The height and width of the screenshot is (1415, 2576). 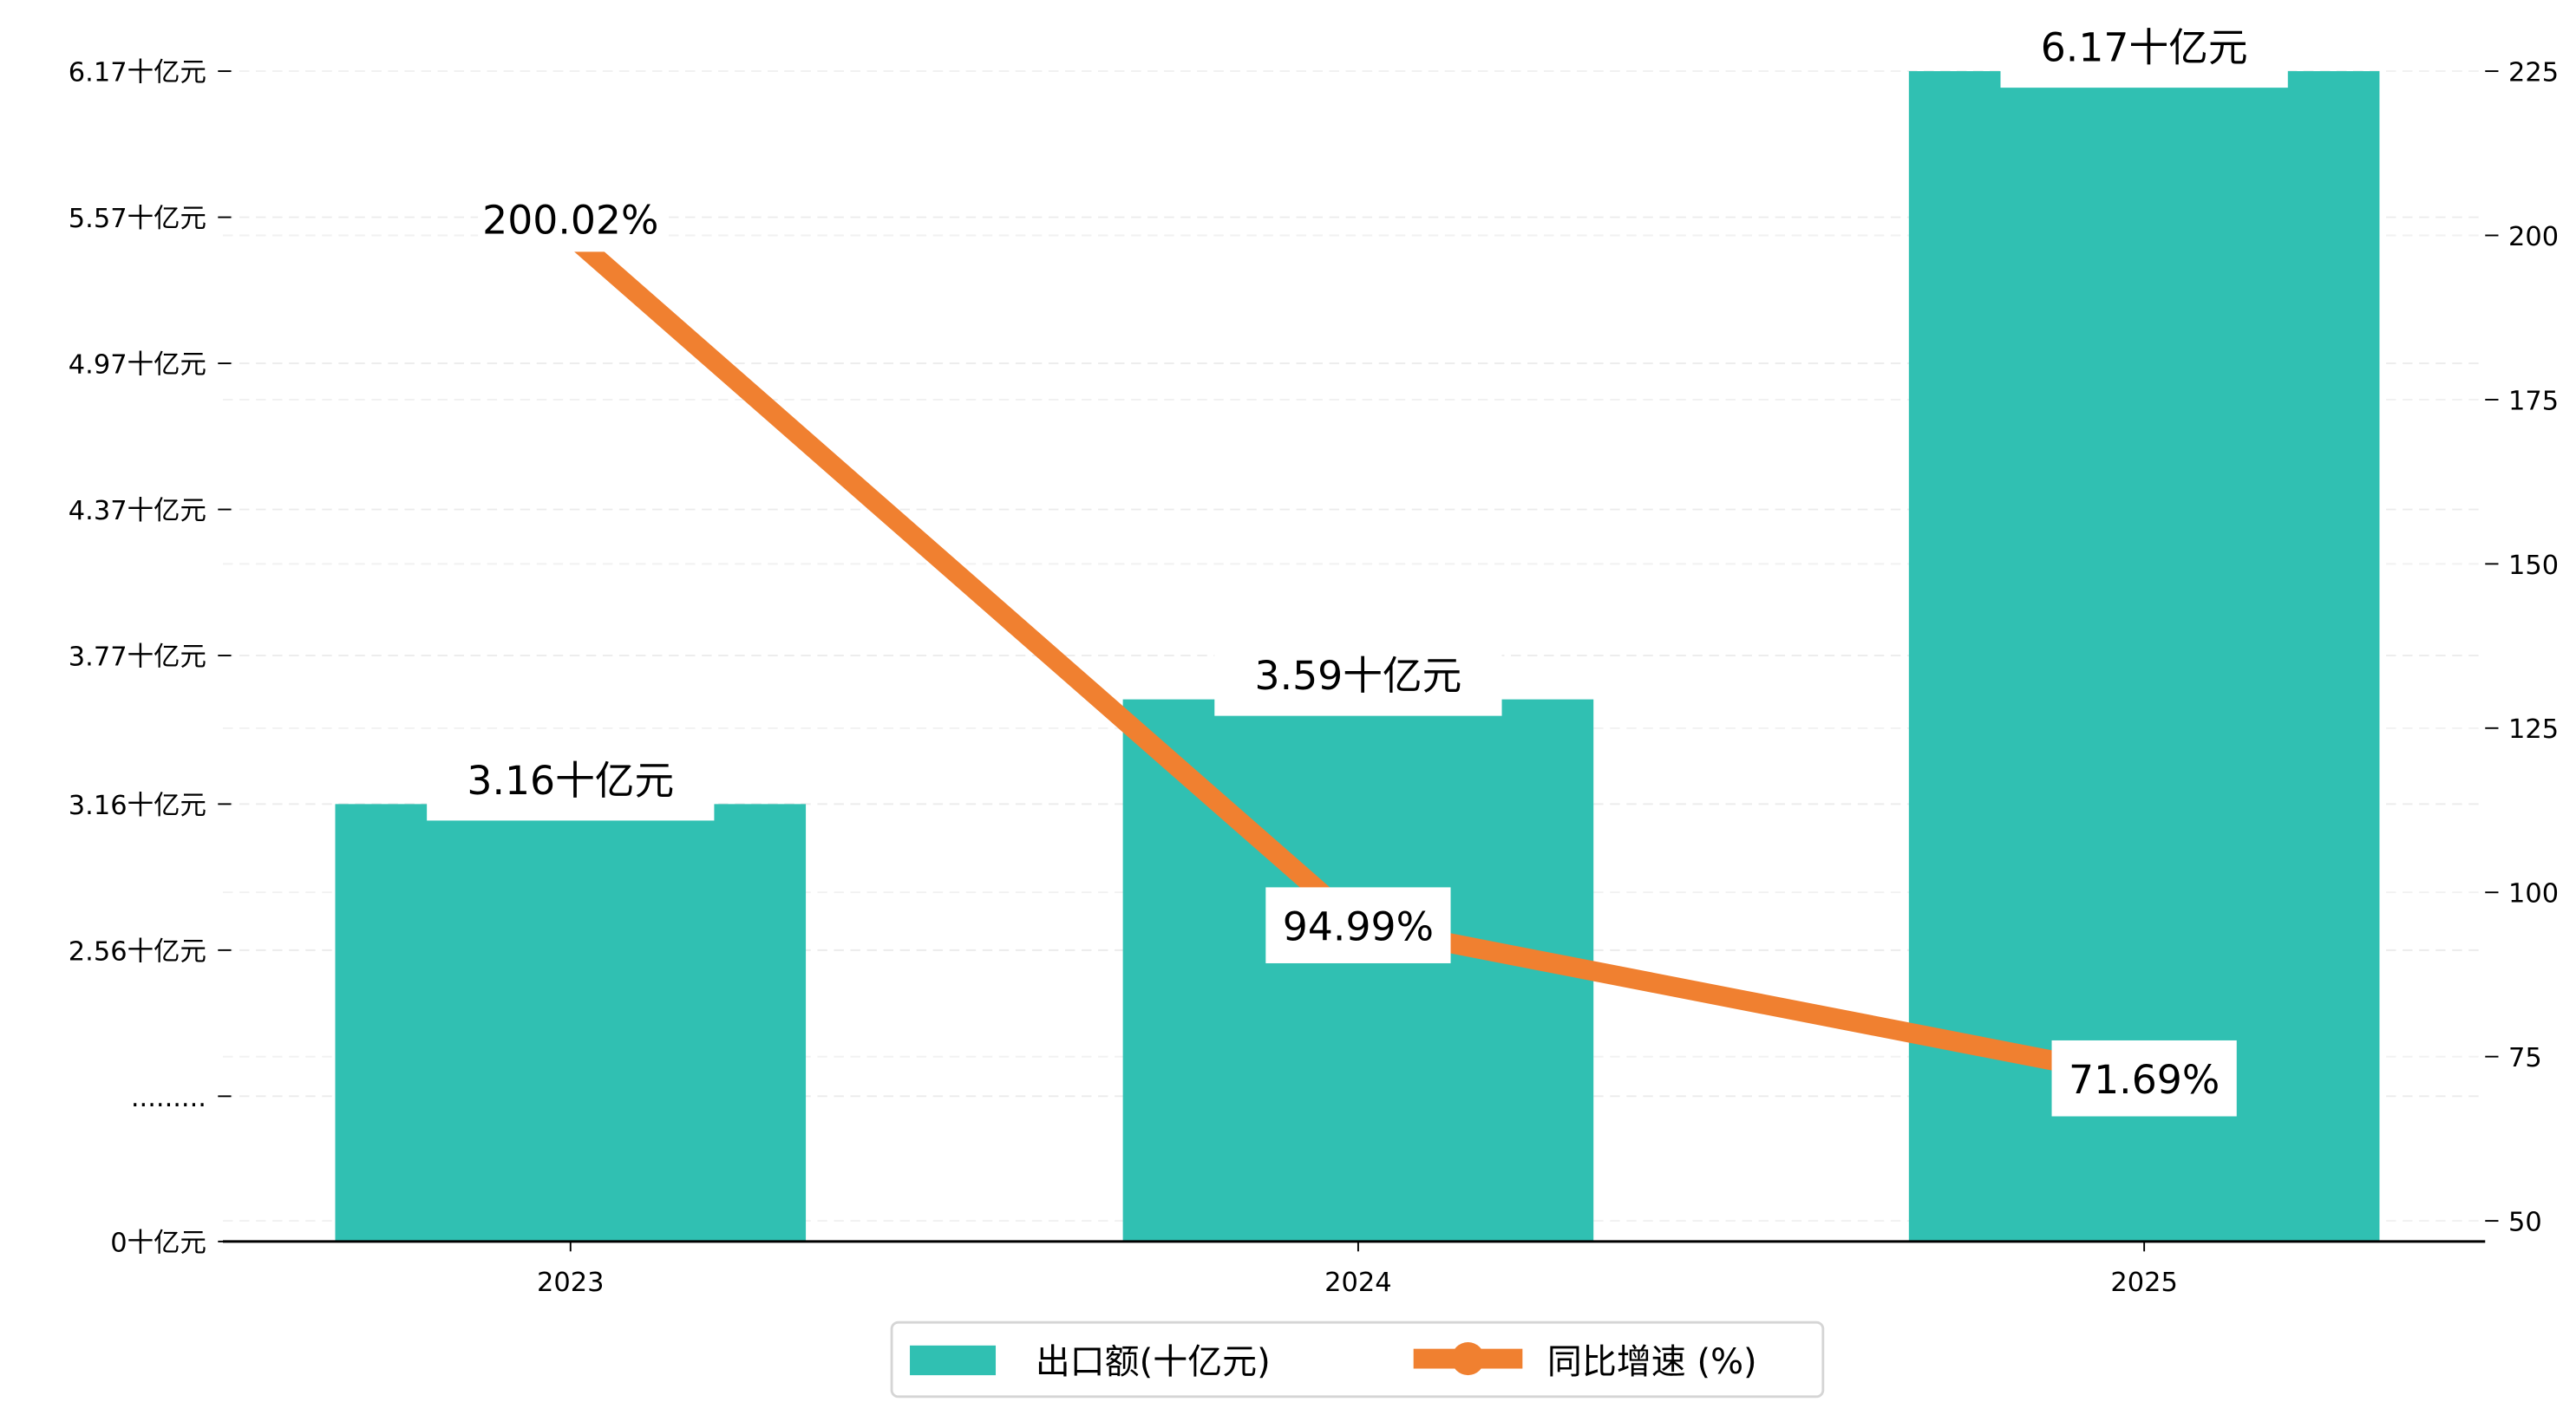 What do you see at coordinates (1468, 1359) in the screenshot?
I see `legend-line-marker` at bounding box center [1468, 1359].